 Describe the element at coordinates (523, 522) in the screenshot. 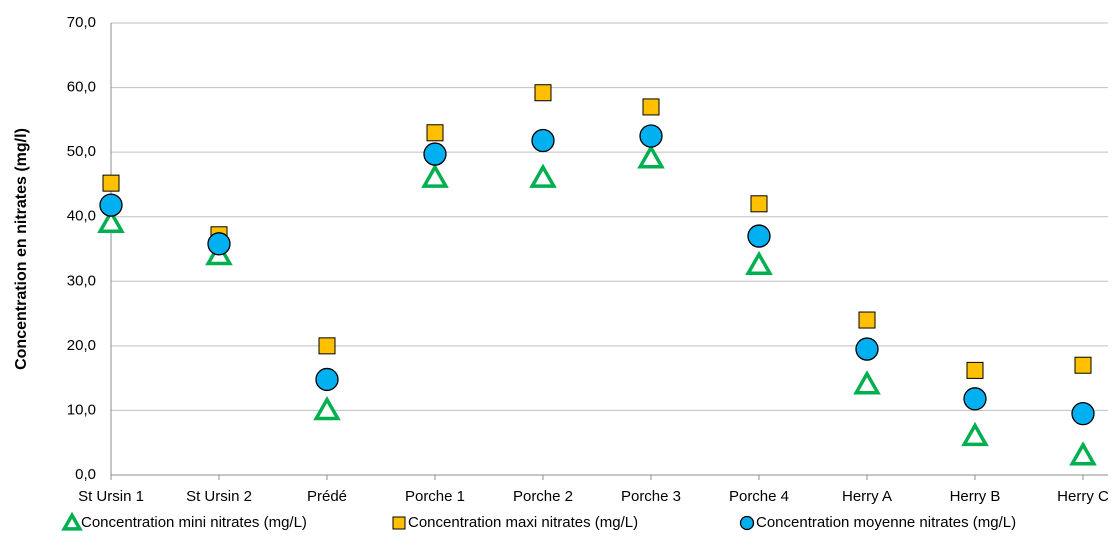

I see `legend-label: Concentration maxi nitrates (mg/L)` at that location.